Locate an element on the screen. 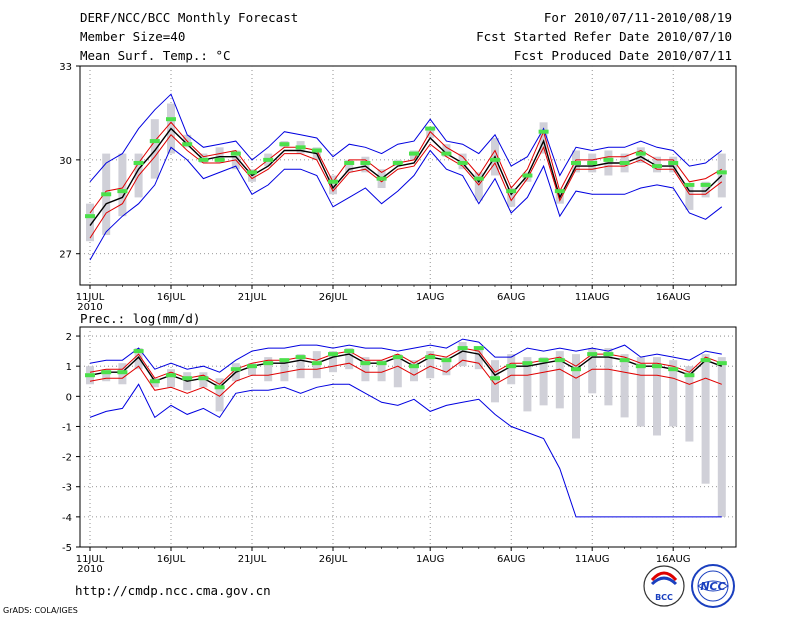 This screenshot has width=800, height=618. y-tick-label: 30 is located at coordinates (65, 161).